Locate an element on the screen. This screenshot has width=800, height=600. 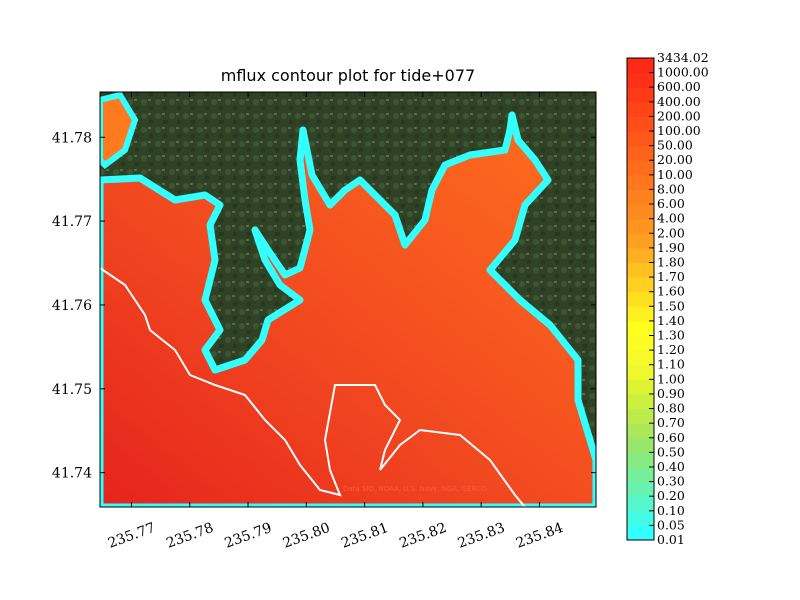
x-tick-label: 235.82 is located at coordinates (423, 536).